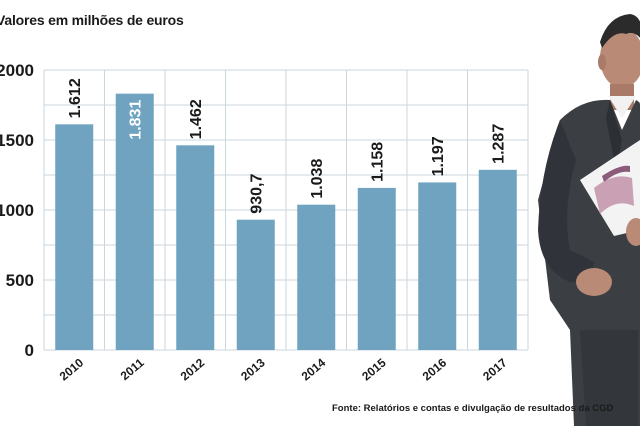  Describe the element at coordinates (72, 369) in the screenshot. I see `x-tick-label: 2010` at that location.